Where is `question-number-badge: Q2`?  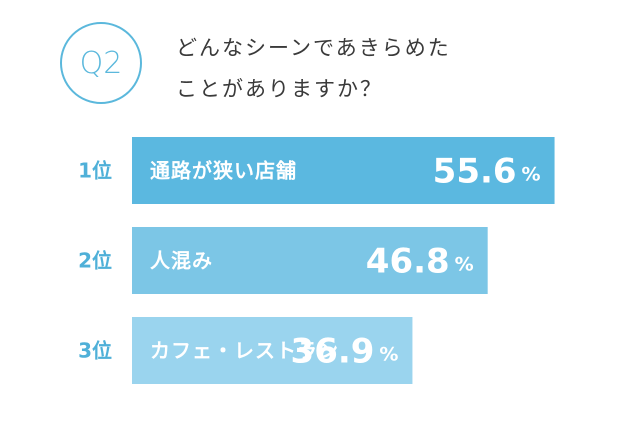
question-number-badge: Q2 is located at coordinates (101, 63).